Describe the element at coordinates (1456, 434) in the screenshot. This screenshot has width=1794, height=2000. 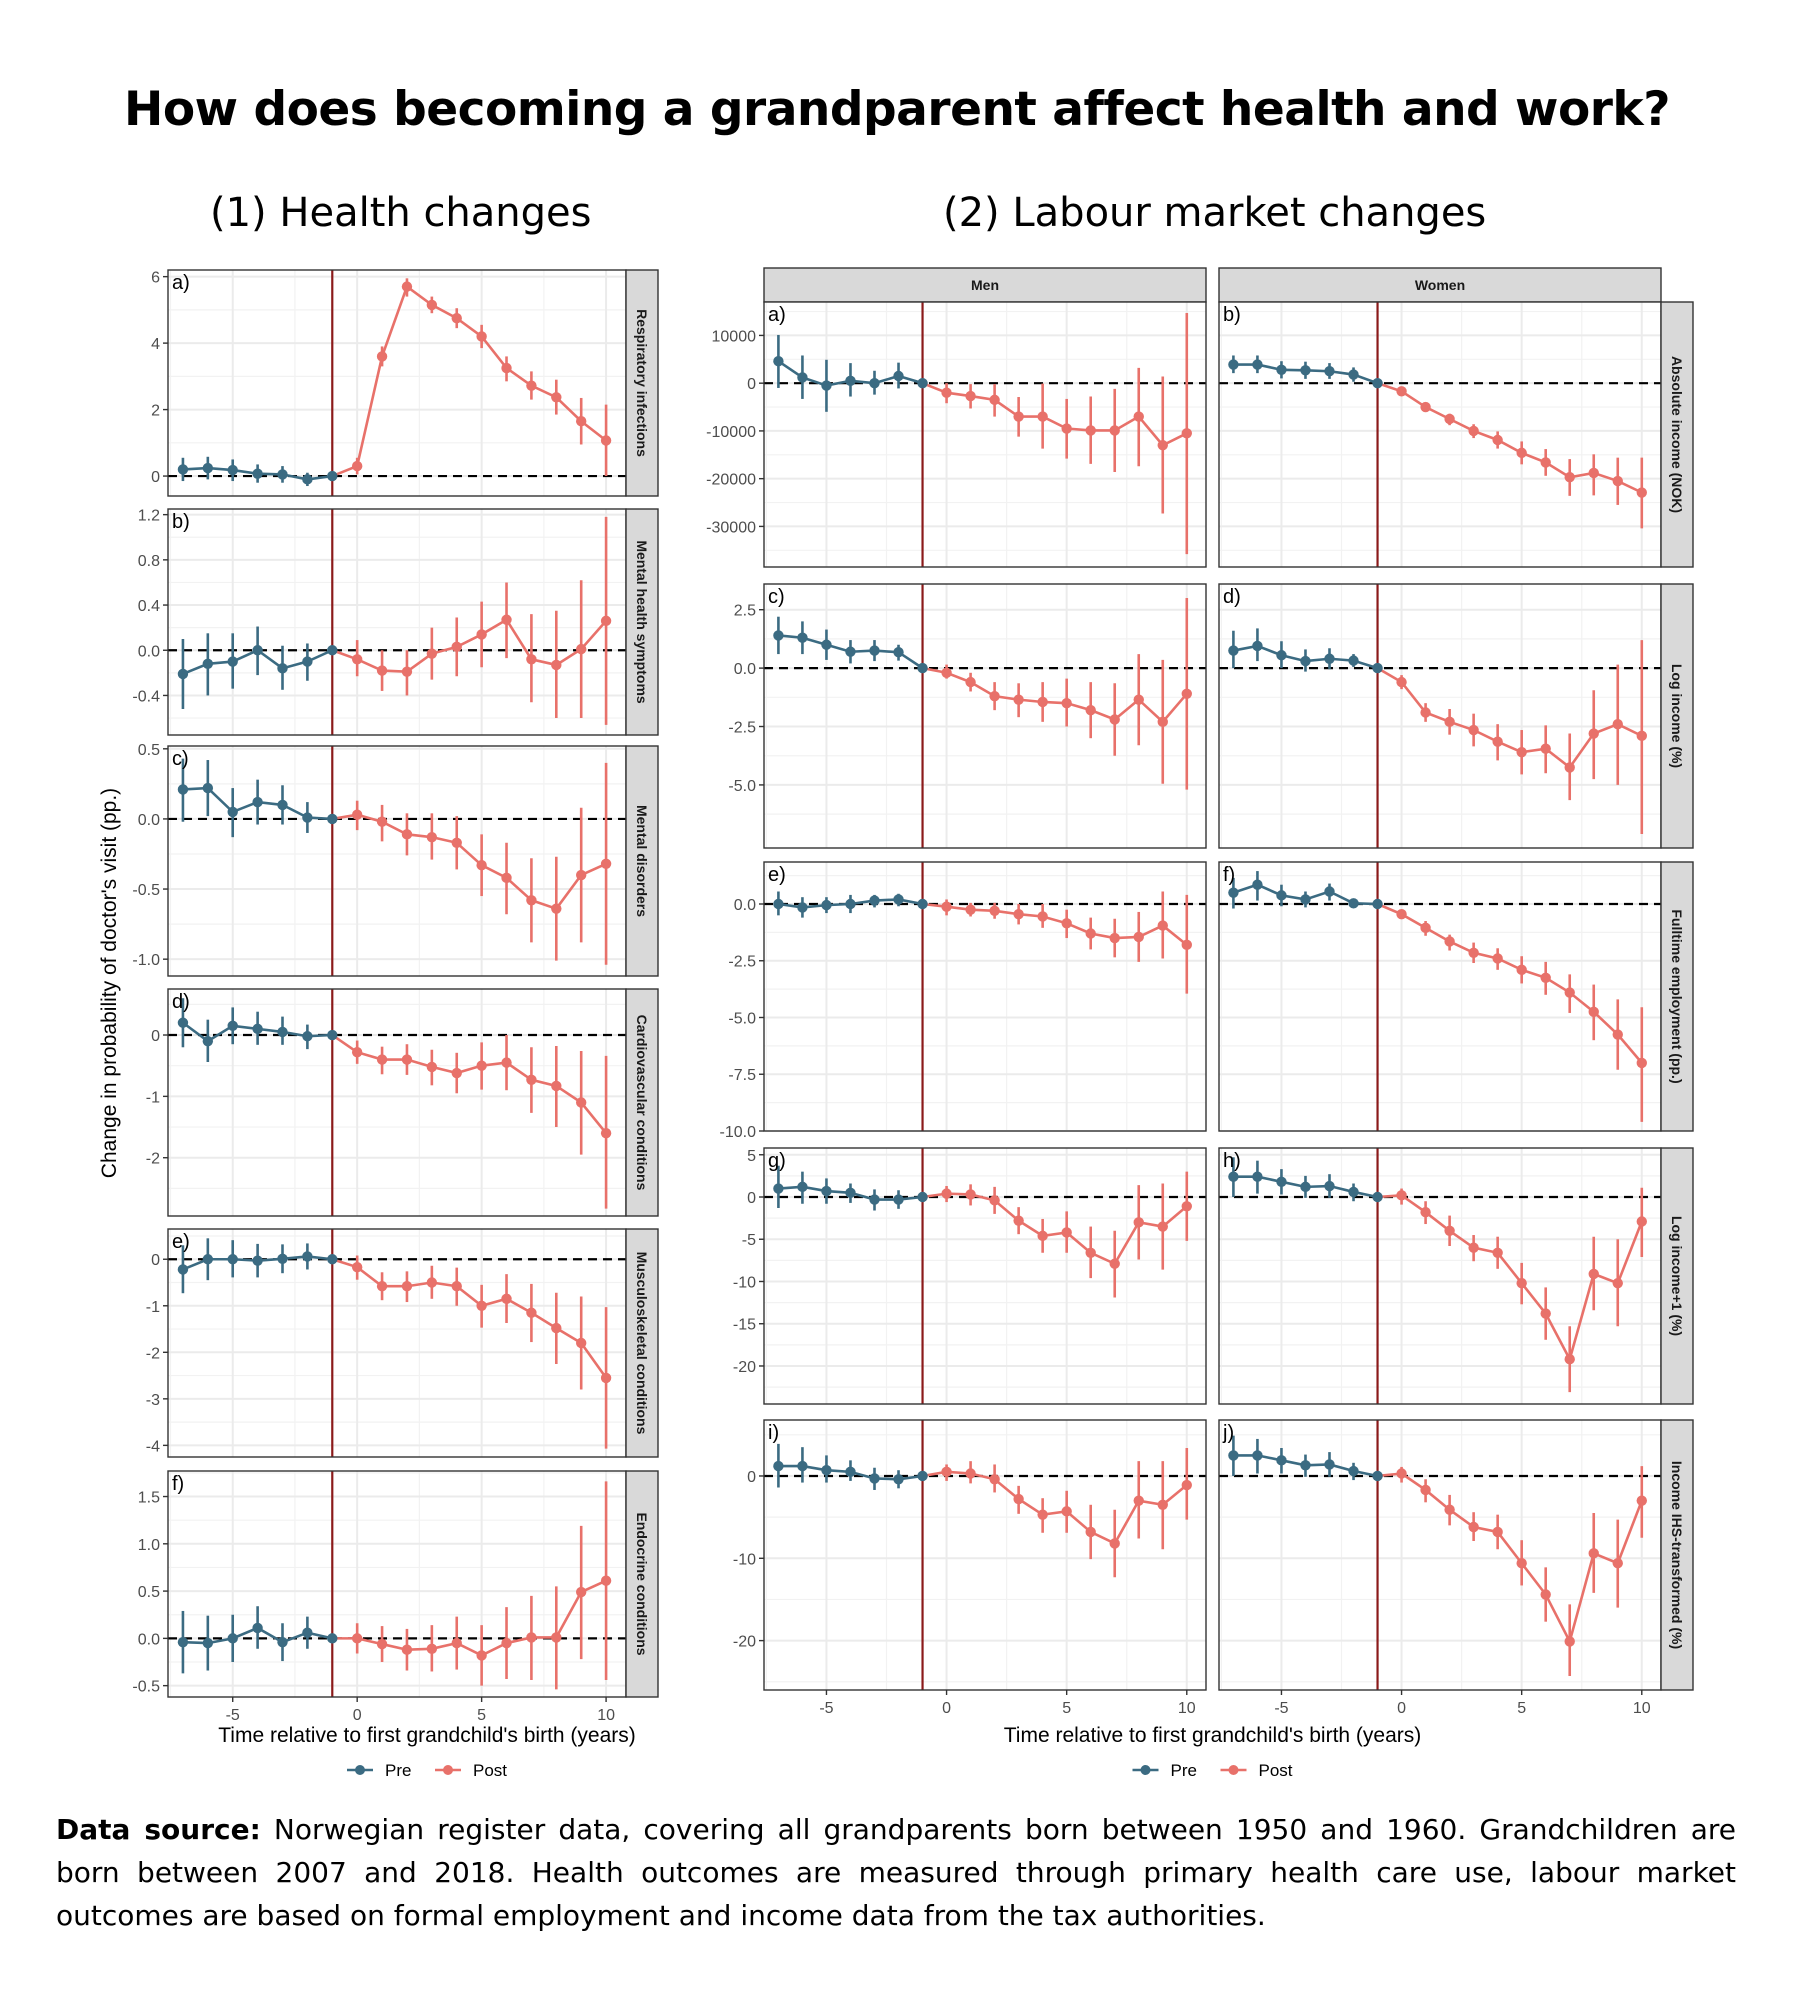
I see `panel-b: b) Absolute income (NOK)` at that location.